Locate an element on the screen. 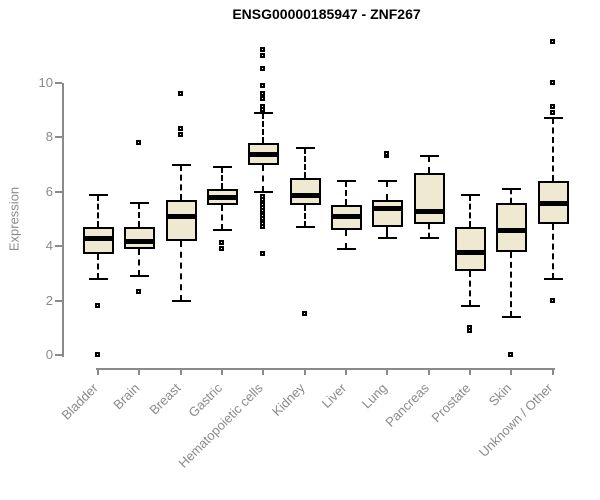 This screenshot has height=500, width=600. upper-whisker-cap-pancreas is located at coordinates (429, 156).